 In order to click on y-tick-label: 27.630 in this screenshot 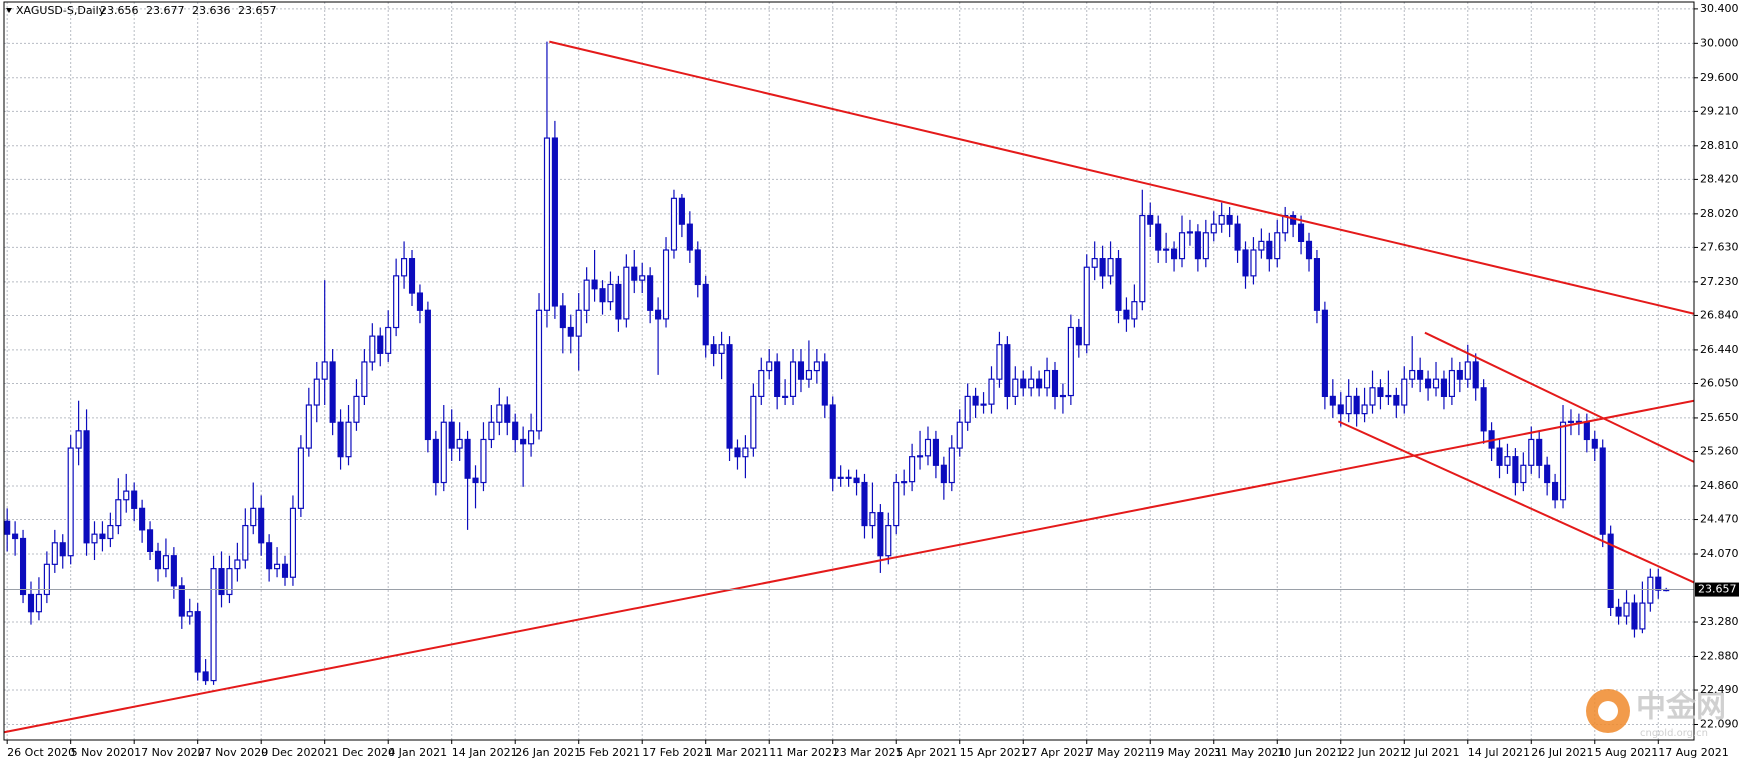, I will do `click(1719, 246)`.